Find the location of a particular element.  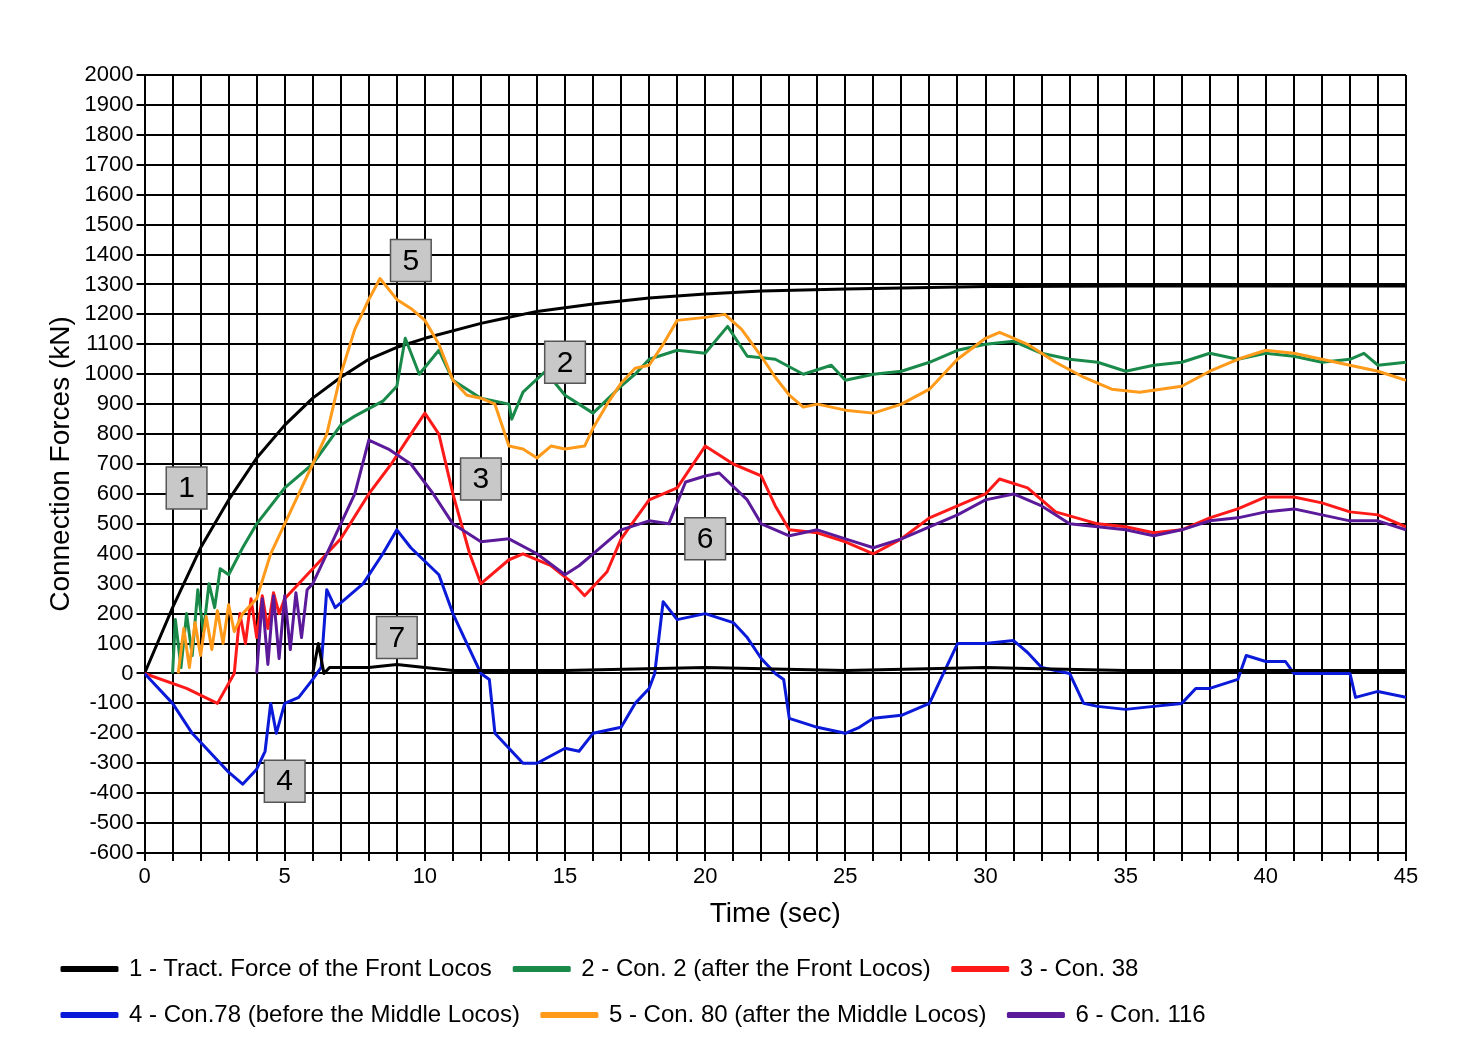

y-tick-label: 0 is located at coordinates (127, 672).